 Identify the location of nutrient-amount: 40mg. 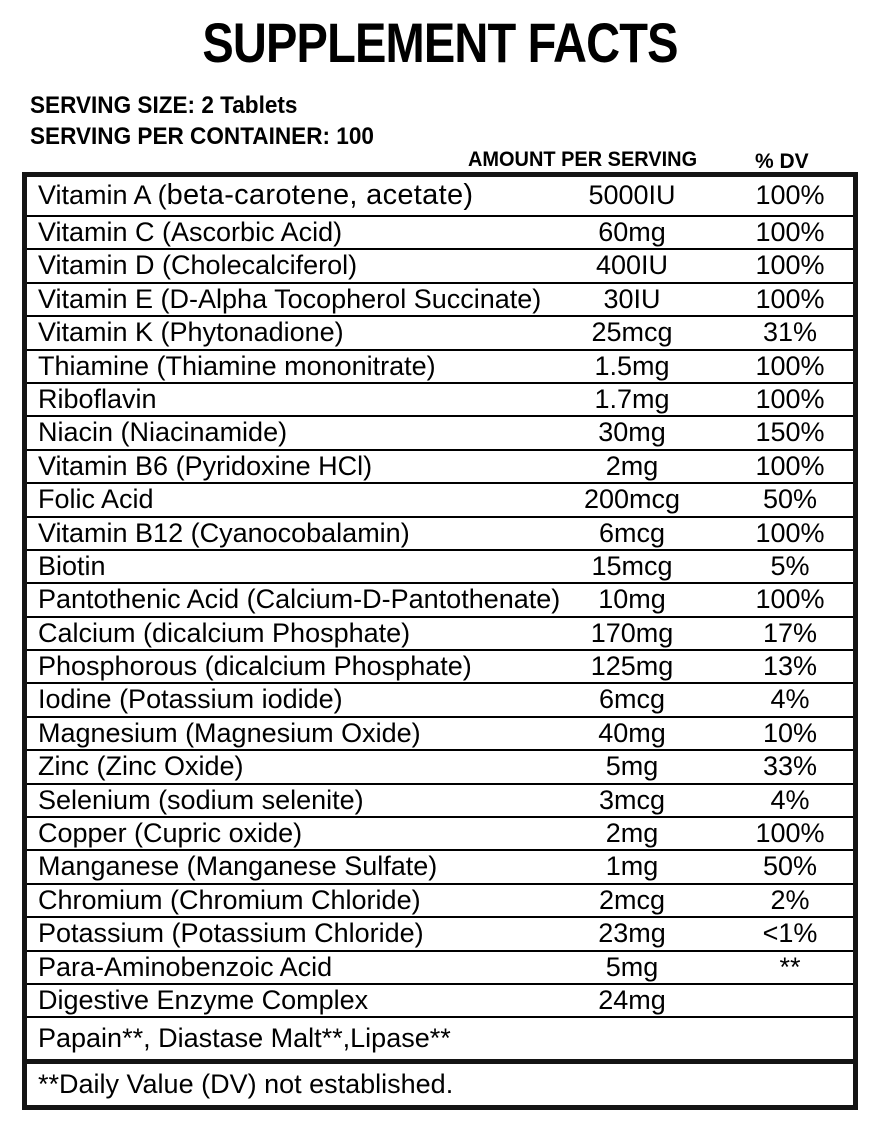
(632, 732).